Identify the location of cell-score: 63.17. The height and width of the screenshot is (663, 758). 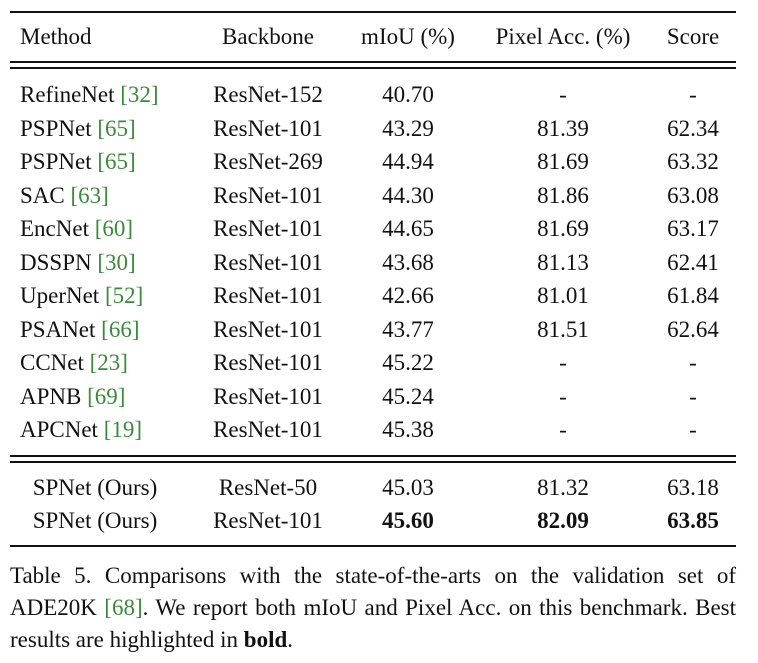
(693, 228).